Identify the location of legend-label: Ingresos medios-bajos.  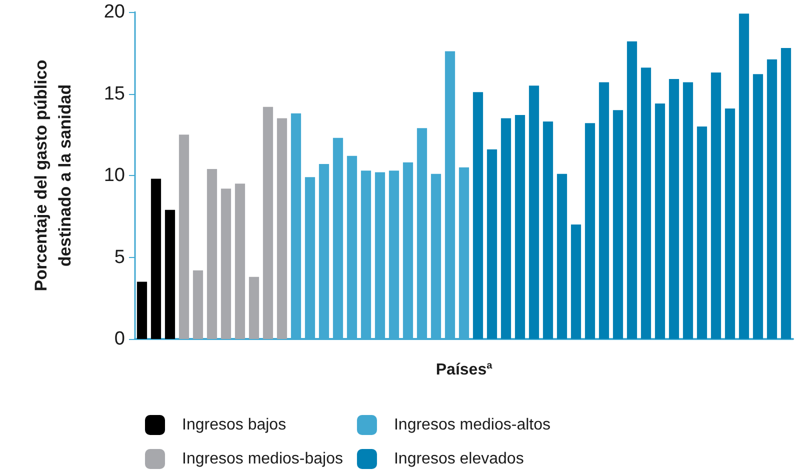
(262, 459).